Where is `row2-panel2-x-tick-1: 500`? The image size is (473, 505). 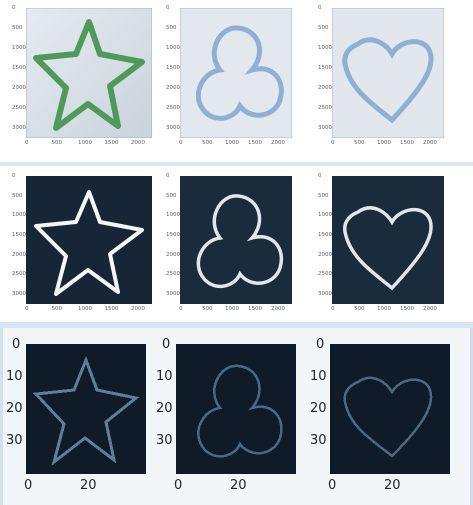 row2-panel2-x-tick-1: 500 is located at coordinates (359, 309).